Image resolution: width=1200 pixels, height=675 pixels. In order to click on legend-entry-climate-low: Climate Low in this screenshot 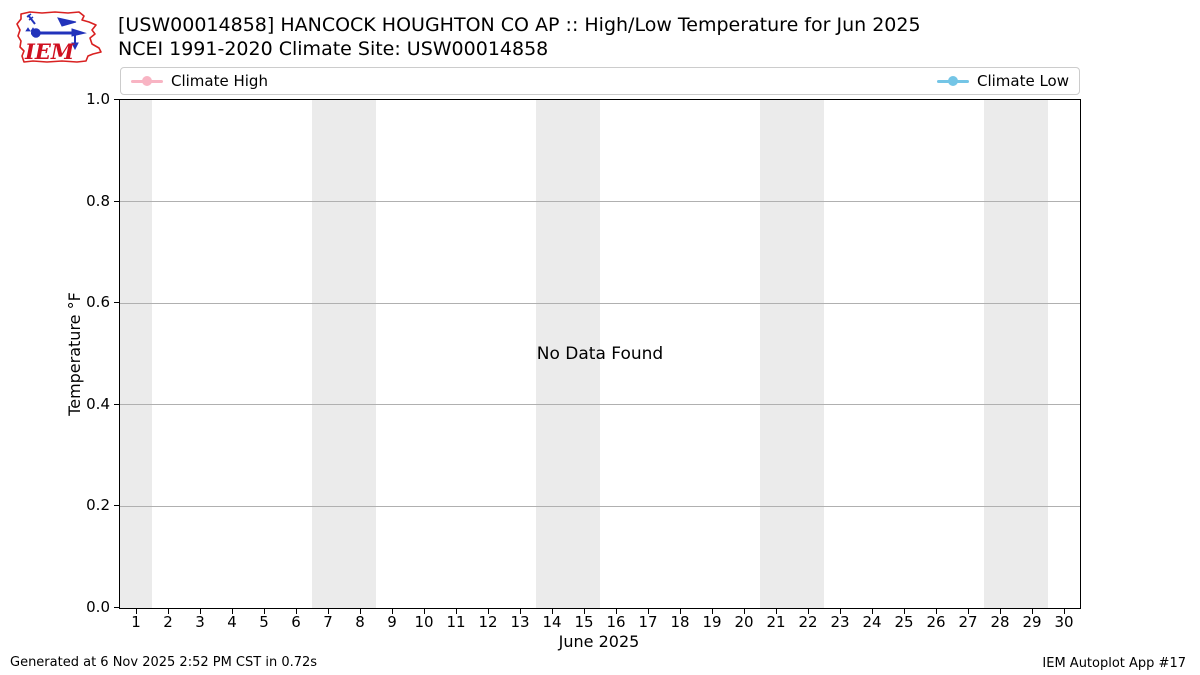, I will do `click(1002, 81)`.